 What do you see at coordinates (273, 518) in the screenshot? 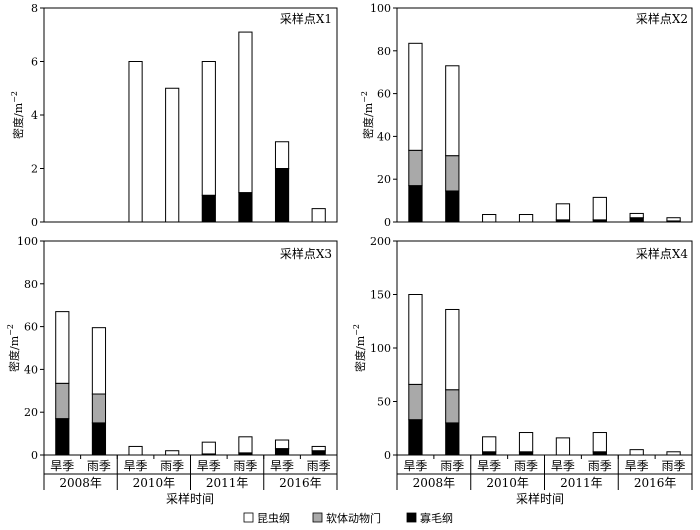
I see `legend-label-insect: 昆虫纲` at bounding box center [273, 518].